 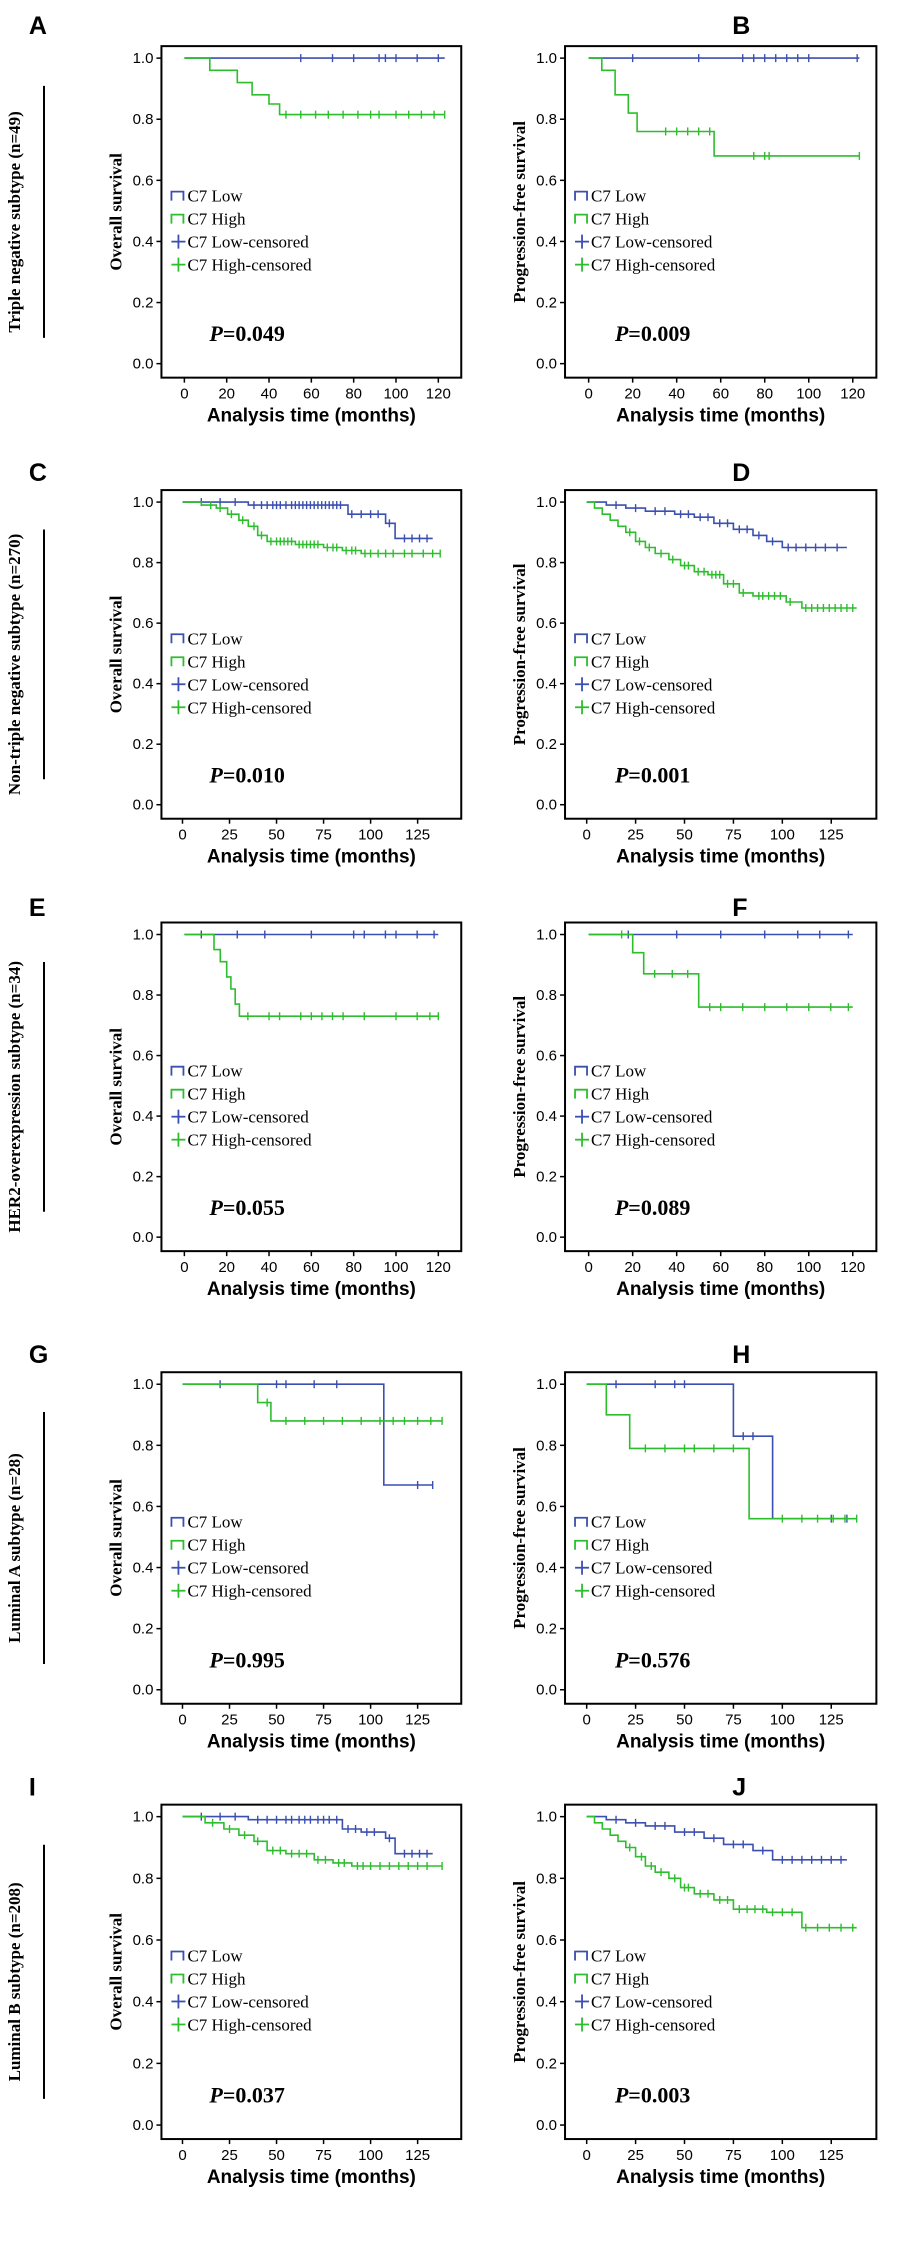 What do you see at coordinates (652, 1659) in the screenshot?
I see `p-value: P=0.576` at bounding box center [652, 1659].